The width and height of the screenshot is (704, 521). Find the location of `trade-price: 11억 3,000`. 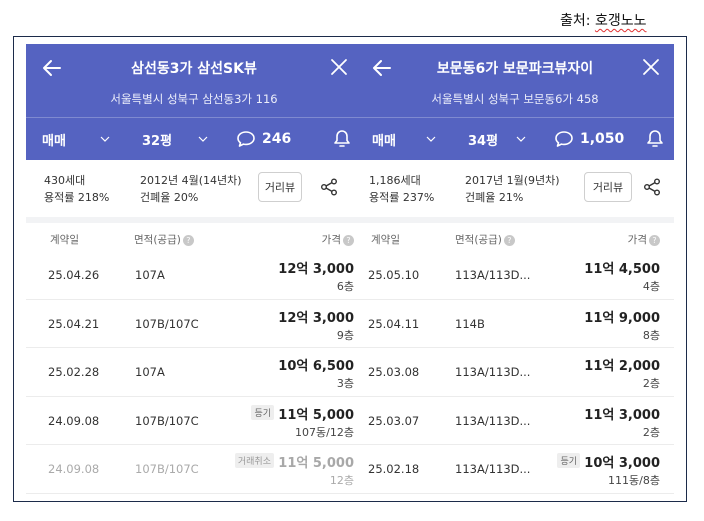

trade-price: 11억 3,000 is located at coordinates (622, 415).